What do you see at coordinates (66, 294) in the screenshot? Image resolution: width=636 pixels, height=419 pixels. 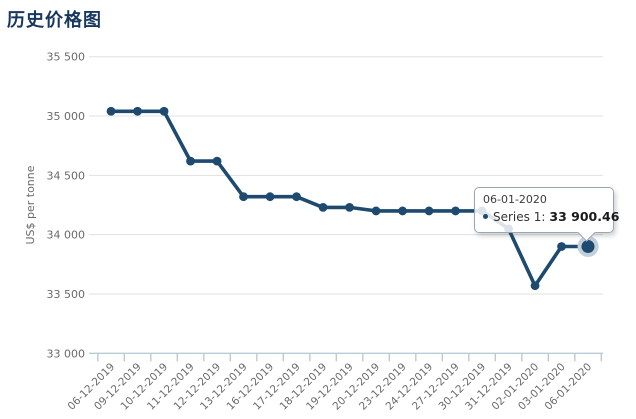 I see `y-axis-label: 33 500` at bounding box center [66, 294].